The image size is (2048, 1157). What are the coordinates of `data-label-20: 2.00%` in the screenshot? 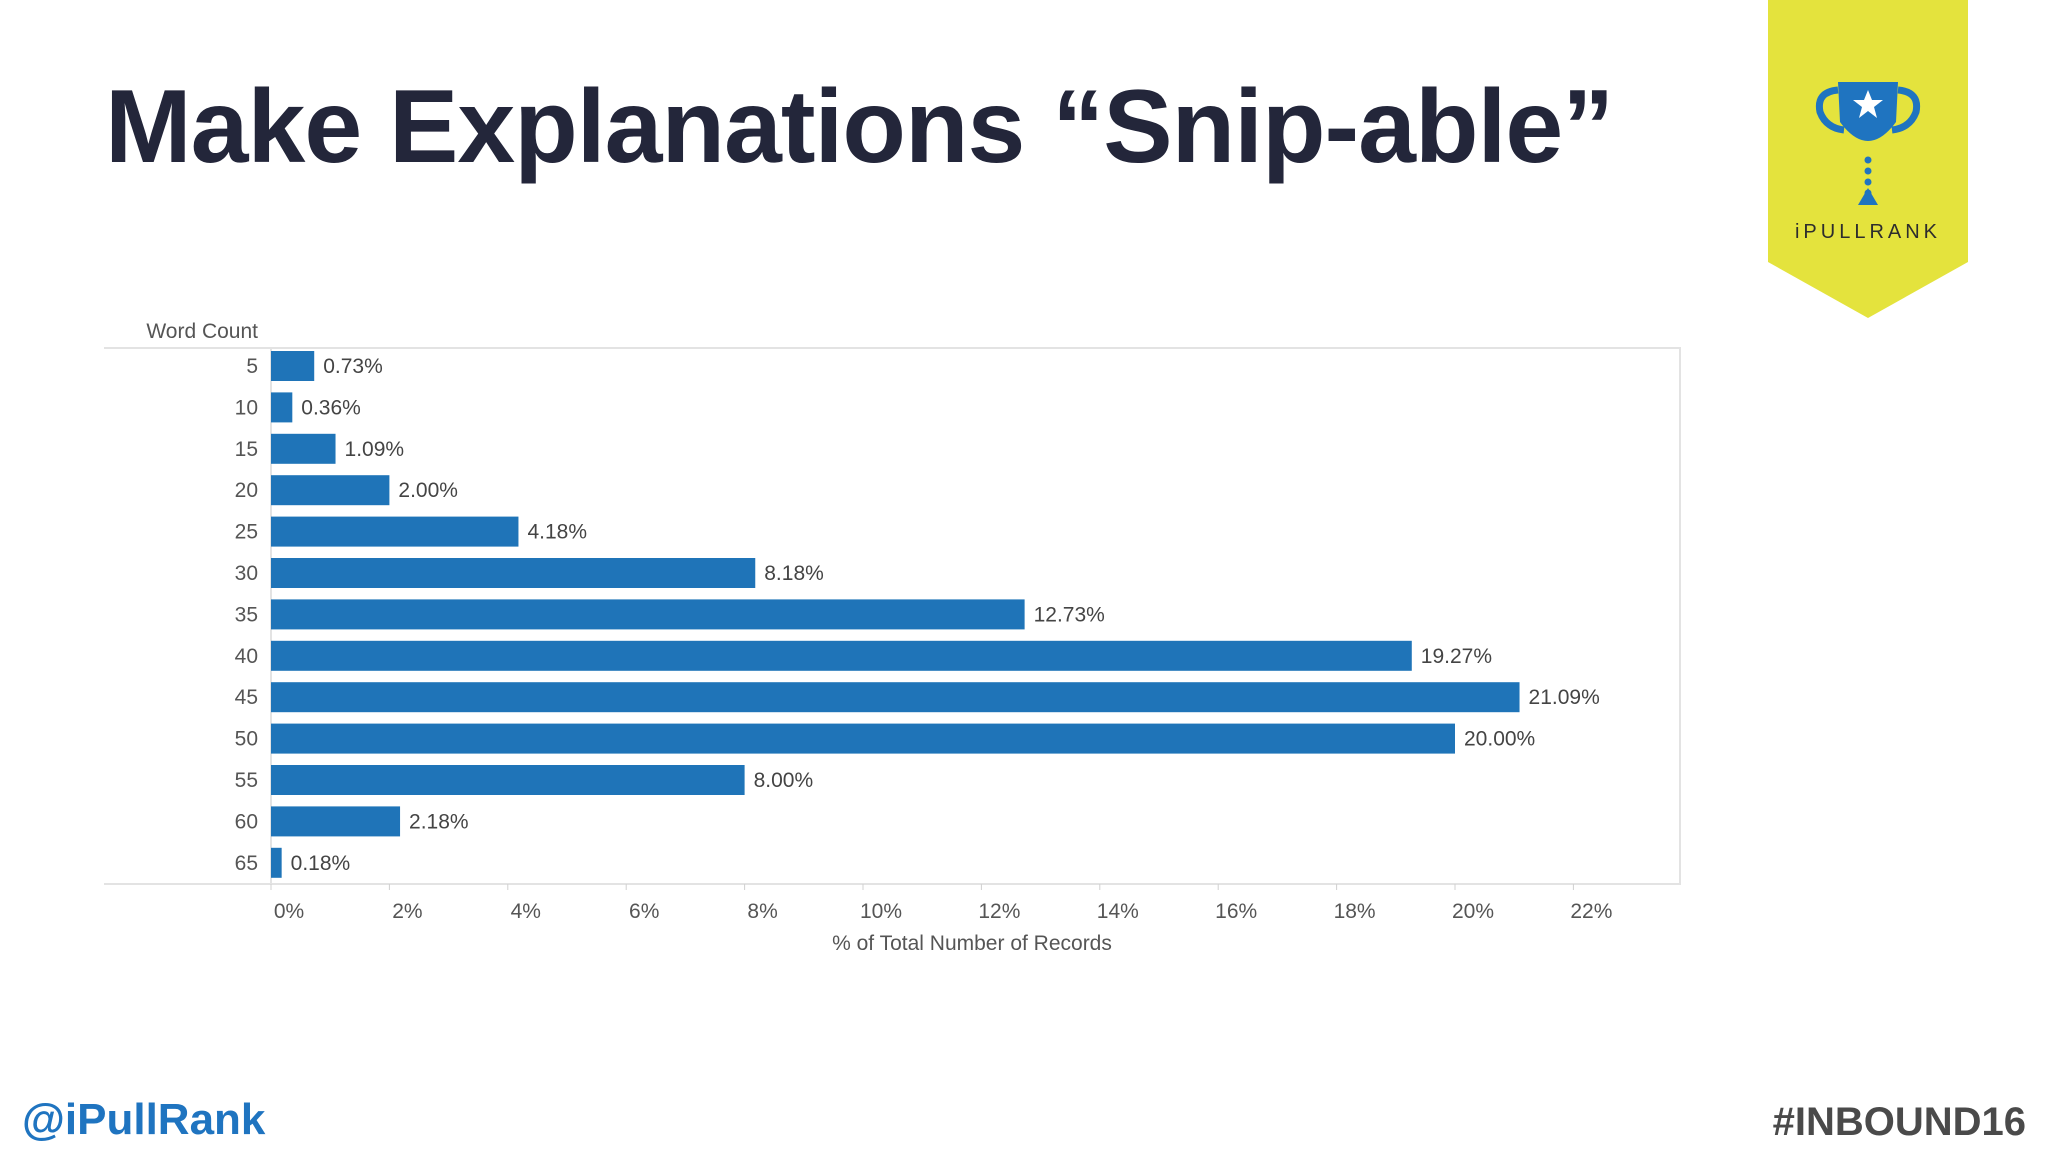 It's located at (428, 490).